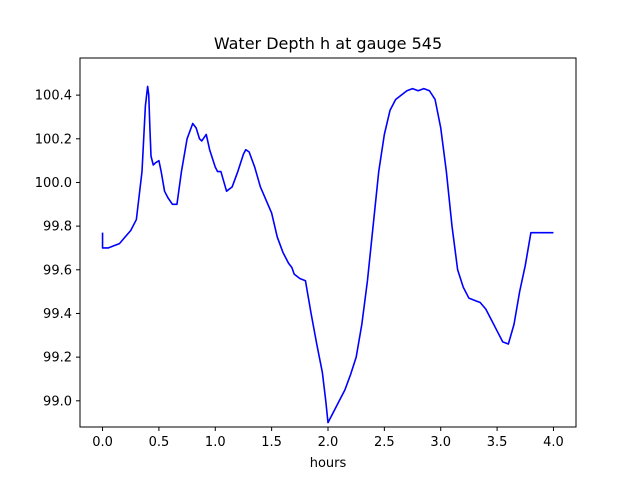 Image resolution: width=640 pixels, height=480 pixels. Describe the element at coordinates (53, 96) in the screenshot. I see `y-tick-label: 100.4` at that location.